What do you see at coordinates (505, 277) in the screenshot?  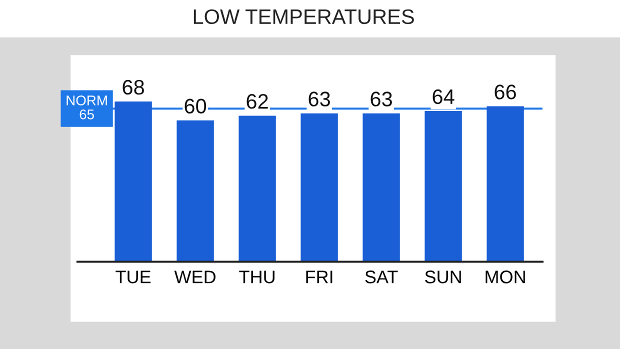 I see `x-tick-label: MON` at bounding box center [505, 277].